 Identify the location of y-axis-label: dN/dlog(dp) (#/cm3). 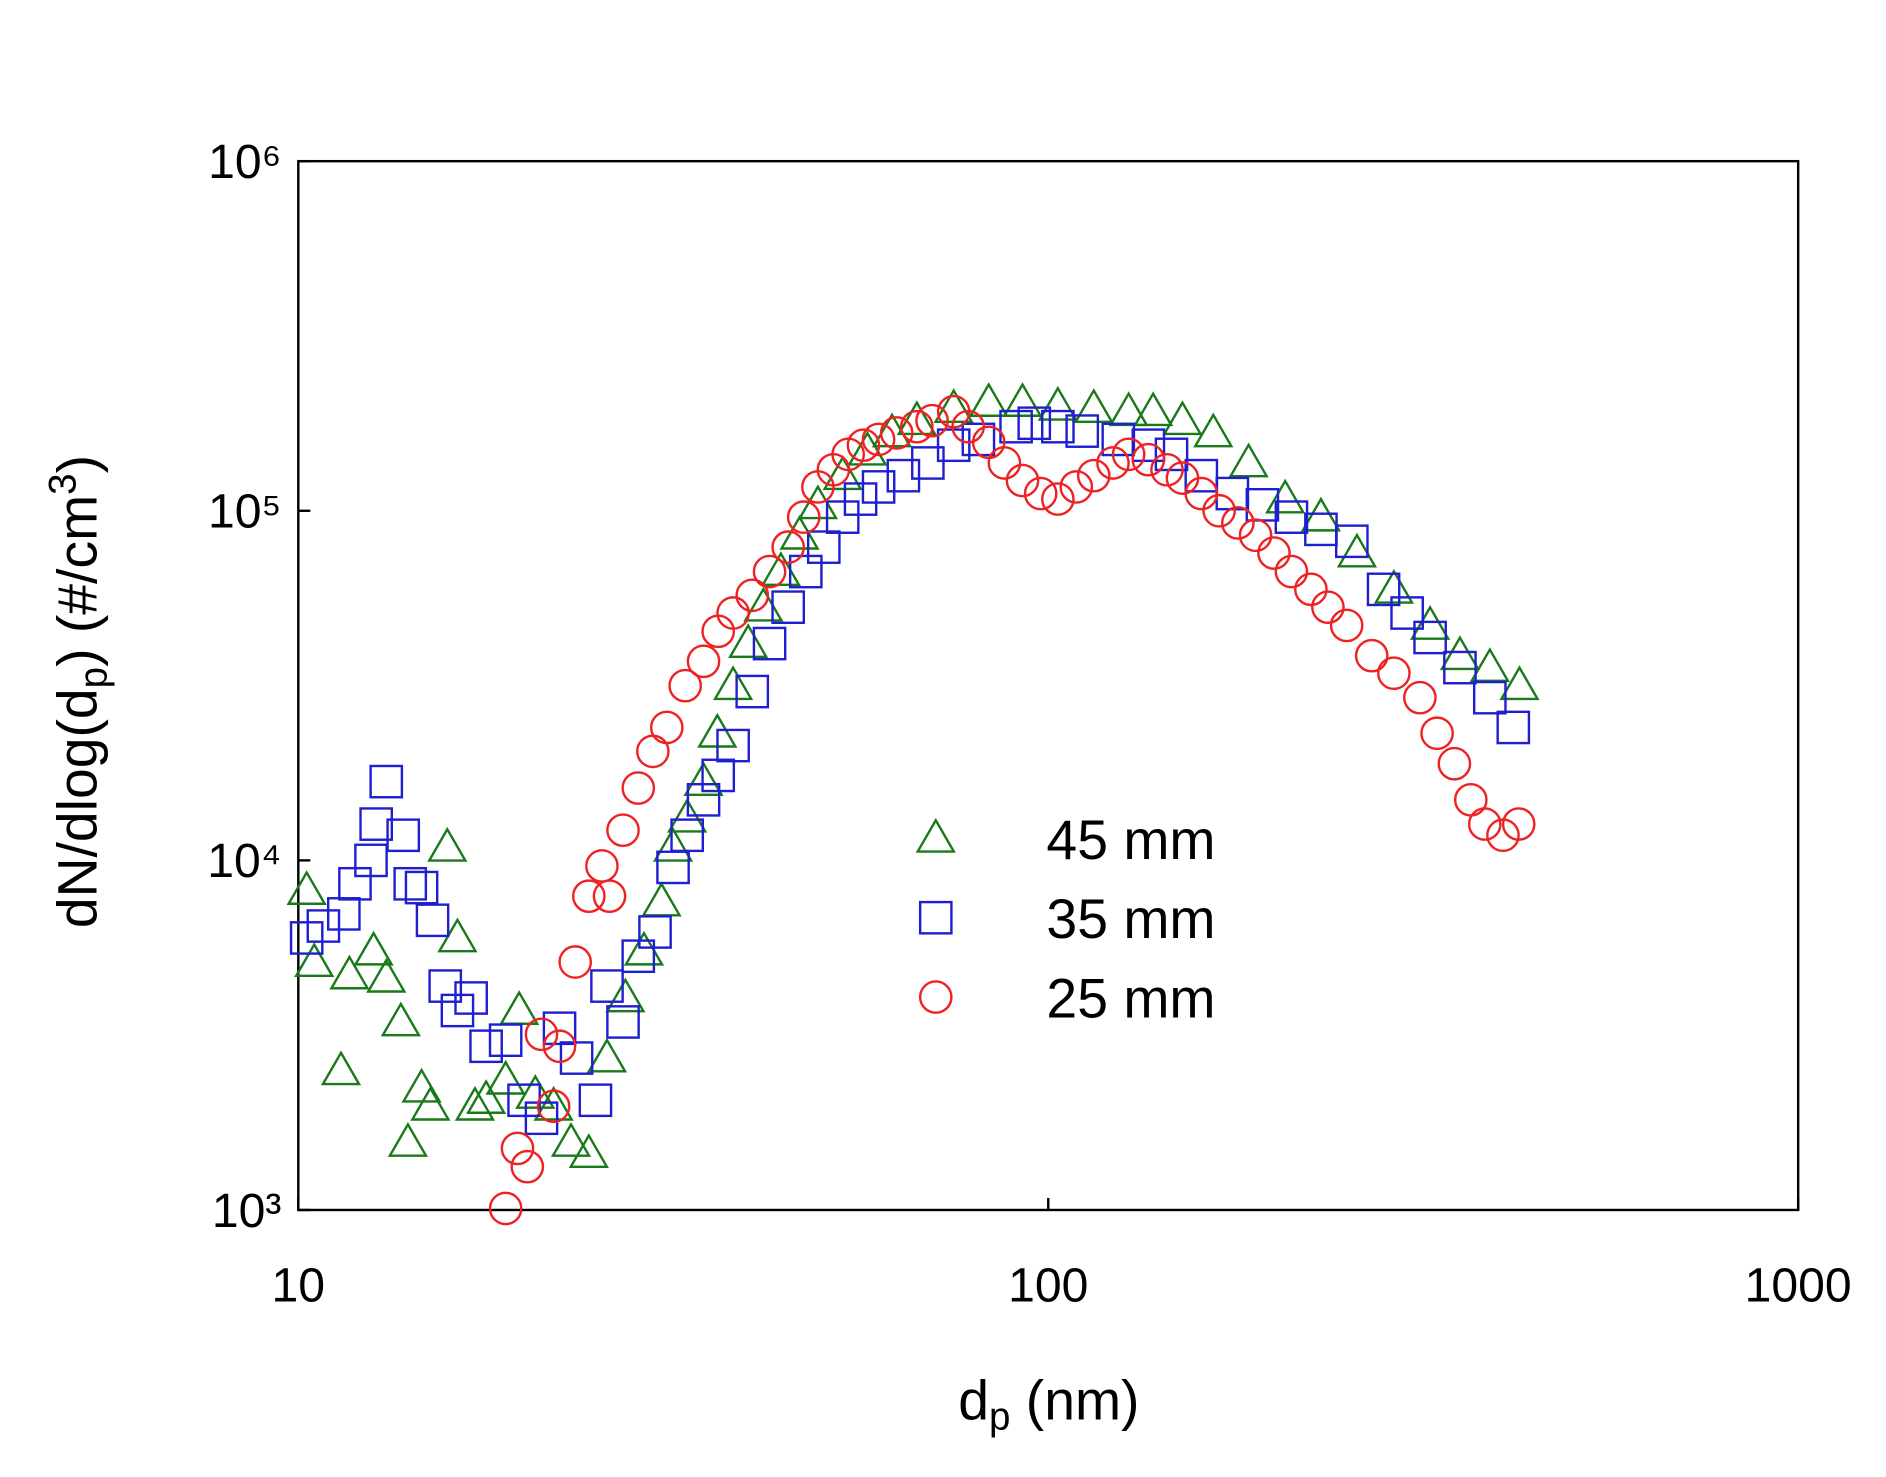
(78, 691).